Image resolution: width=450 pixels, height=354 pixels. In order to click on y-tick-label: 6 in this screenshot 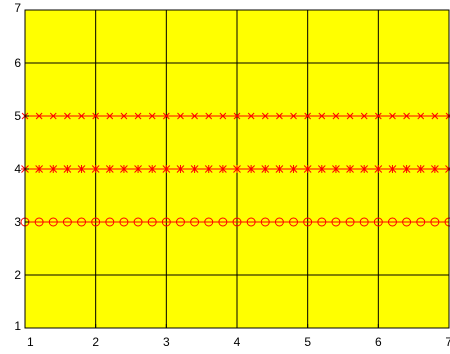, I will do `click(17, 63)`.